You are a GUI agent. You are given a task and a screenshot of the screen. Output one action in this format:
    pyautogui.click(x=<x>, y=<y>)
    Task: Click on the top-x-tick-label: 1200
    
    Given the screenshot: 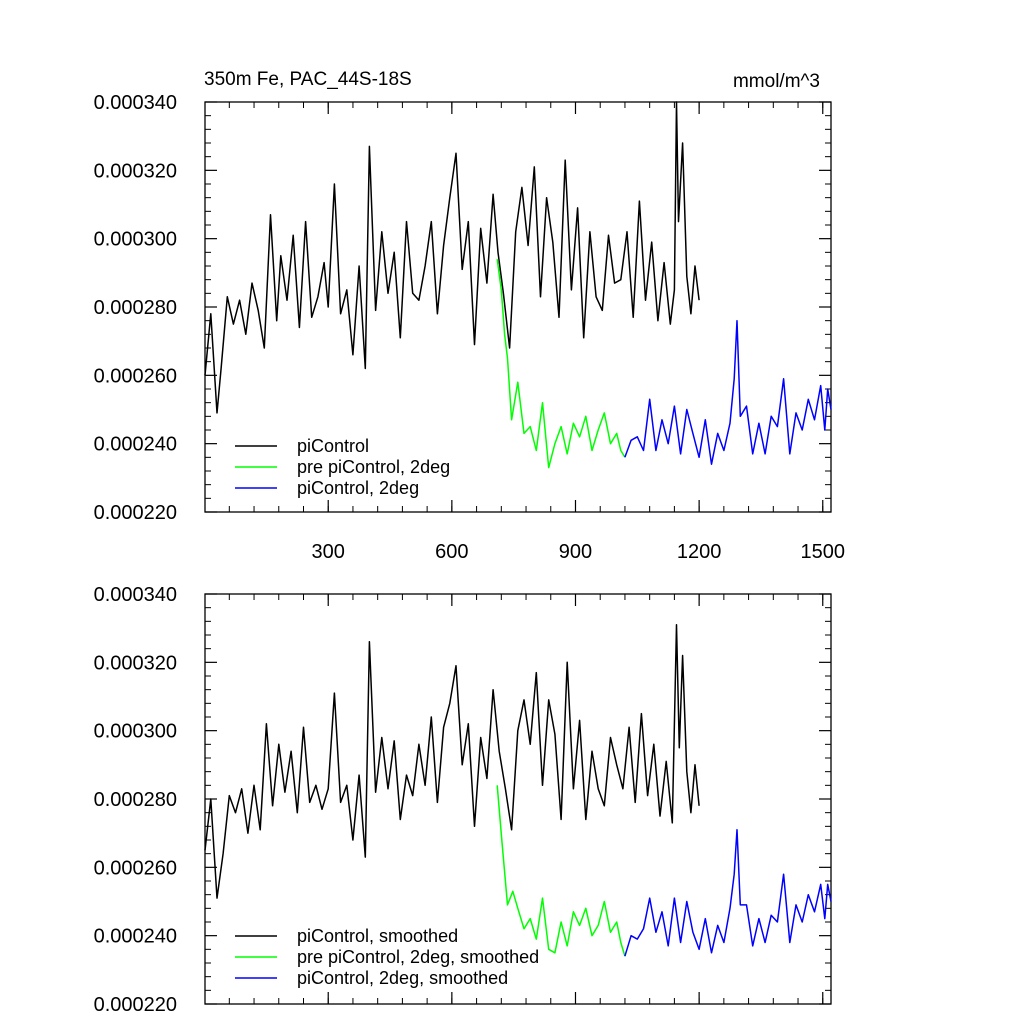 What is the action you would take?
    pyautogui.click(x=699, y=552)
    